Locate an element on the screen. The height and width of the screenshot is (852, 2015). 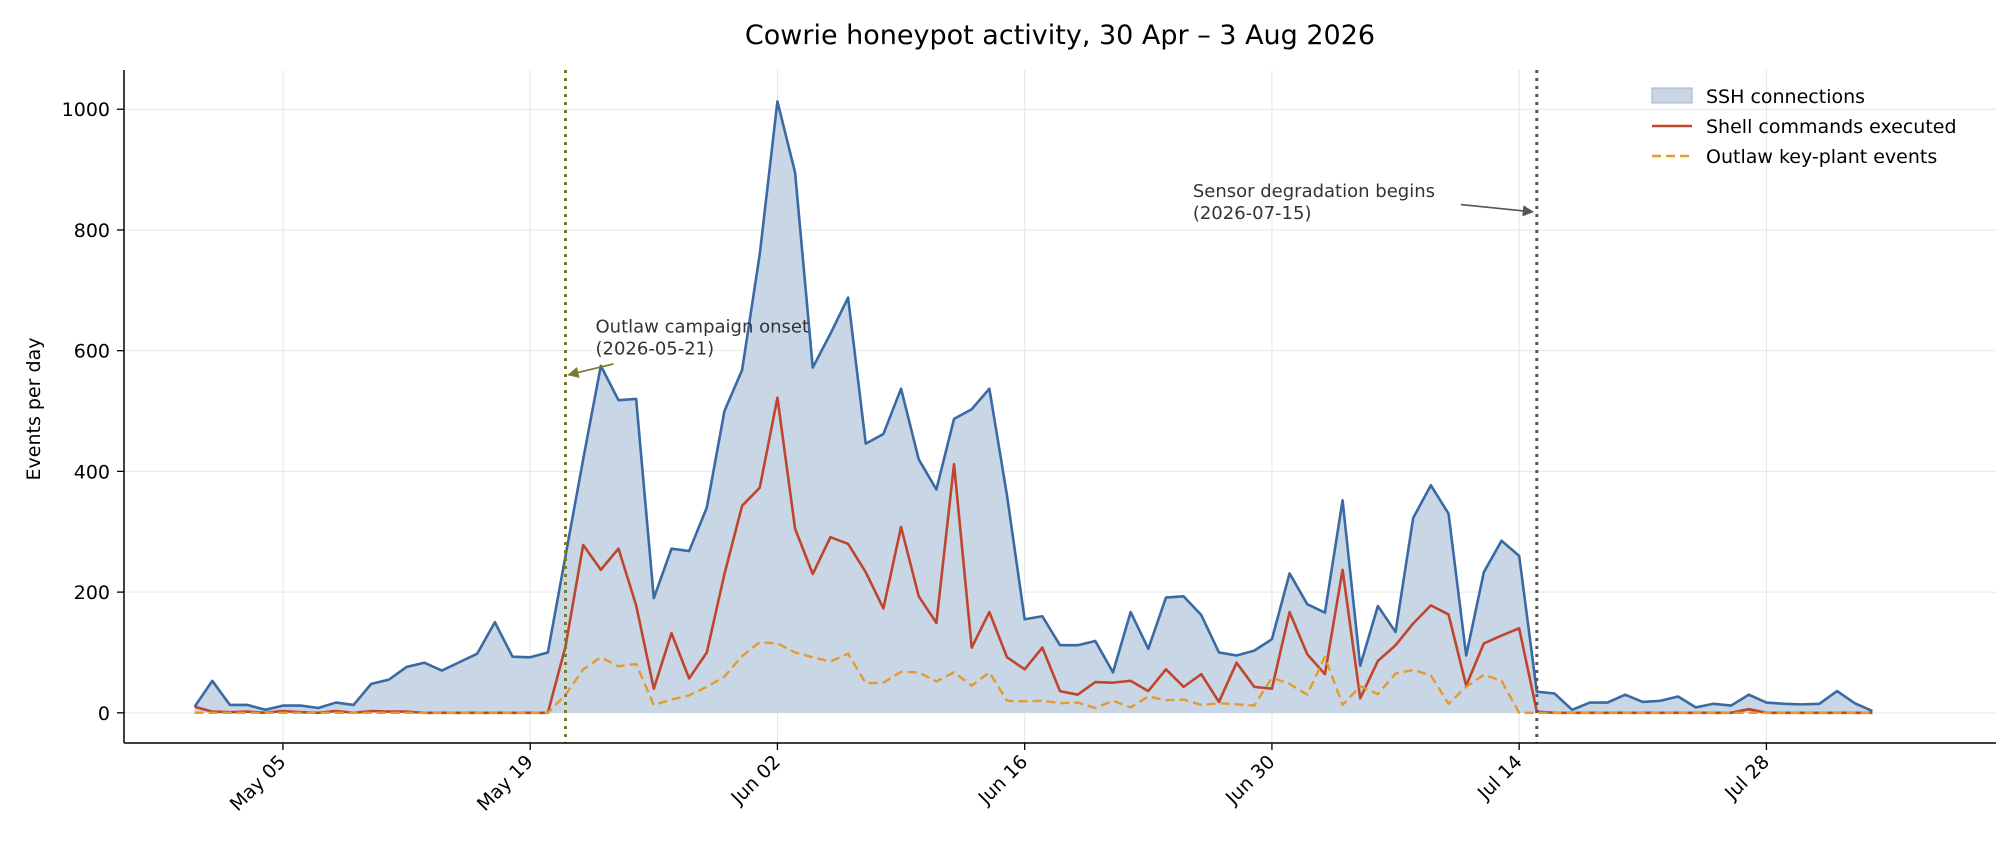
y-tick-label: 0 is located at coordinates (104, 714).